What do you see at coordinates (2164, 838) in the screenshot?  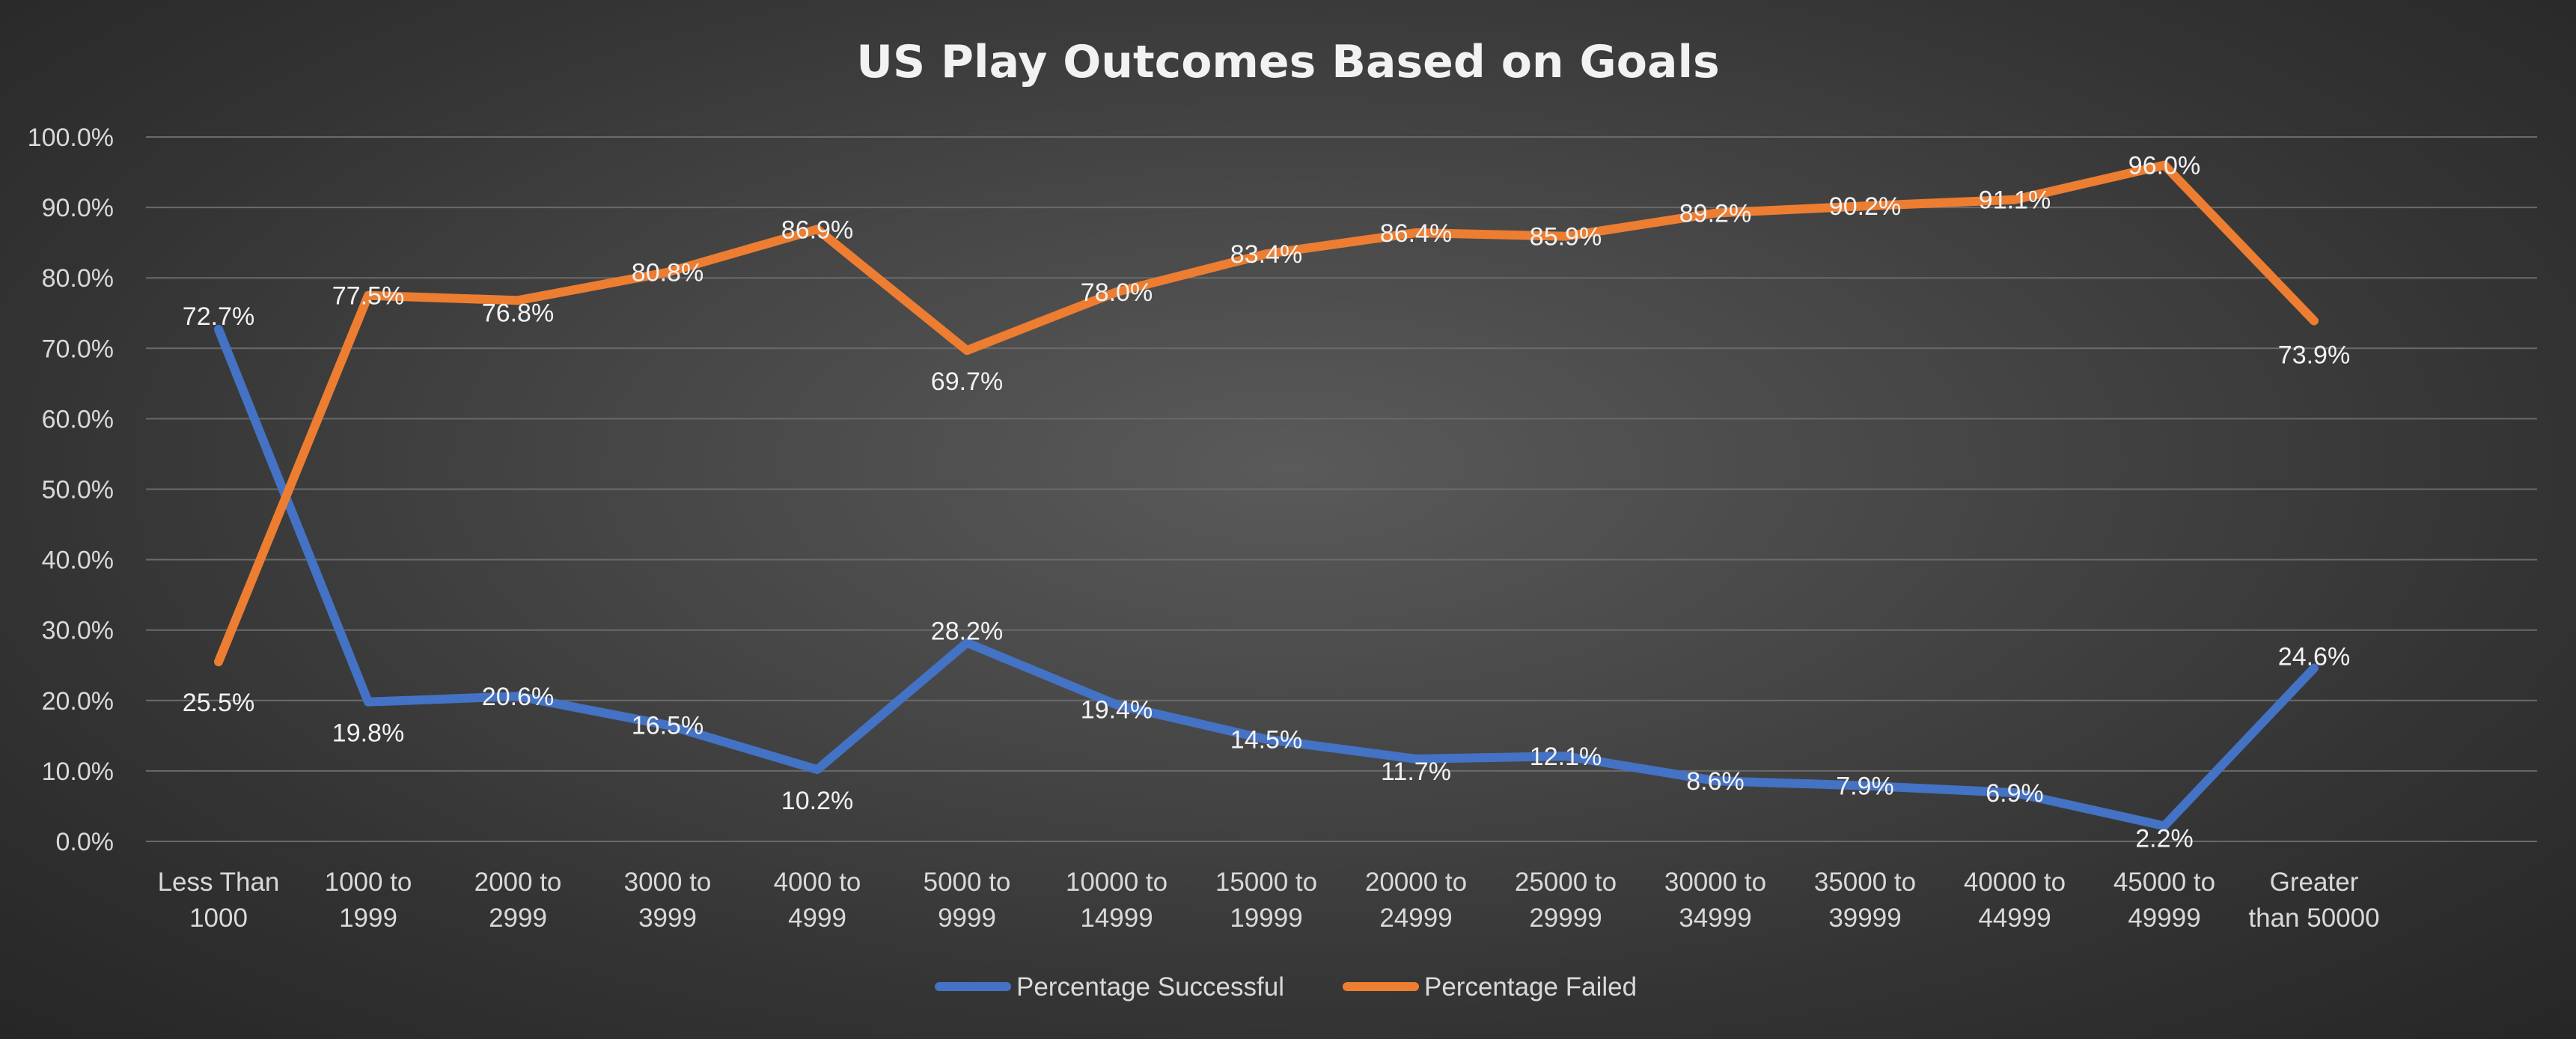 I see `data-label: 2.2%` at bounding box center [2164, 838].